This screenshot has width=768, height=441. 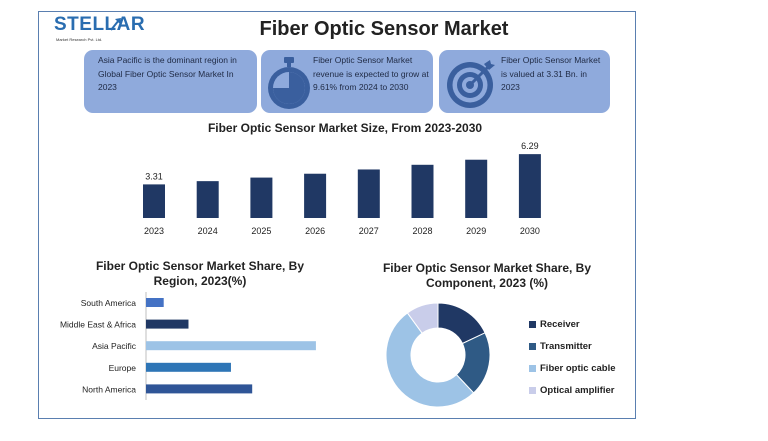 I want to click on market-size-bar-chart: 2023 3.31 2024 2025 2026 2027 2028 2029 2030 6.29, so click(x=342, y=188).